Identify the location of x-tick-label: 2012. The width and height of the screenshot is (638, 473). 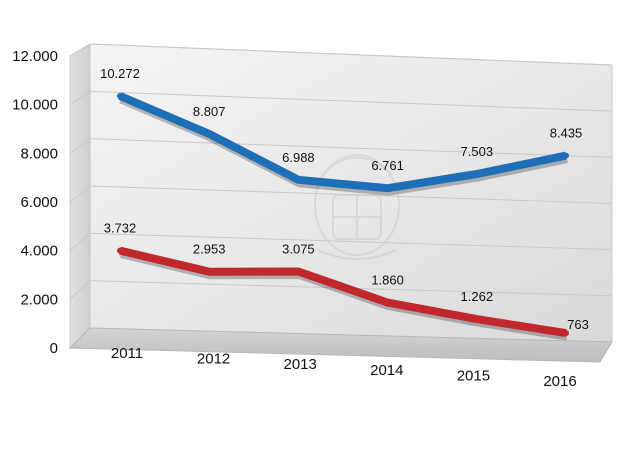
(213, 359).